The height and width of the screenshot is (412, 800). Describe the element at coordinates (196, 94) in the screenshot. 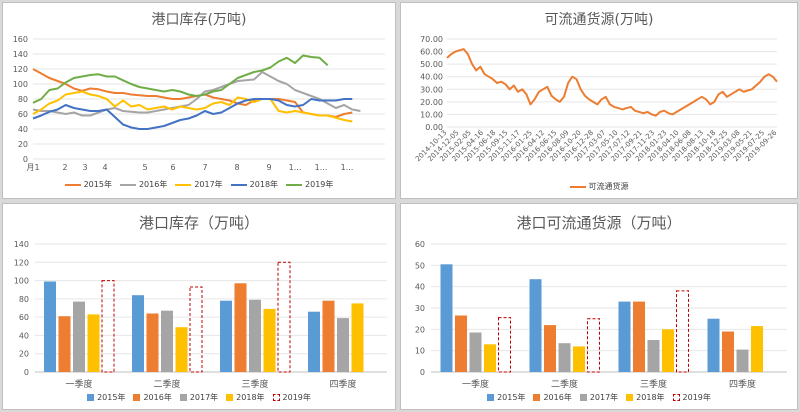

I see `series-line-2016年` at that location.